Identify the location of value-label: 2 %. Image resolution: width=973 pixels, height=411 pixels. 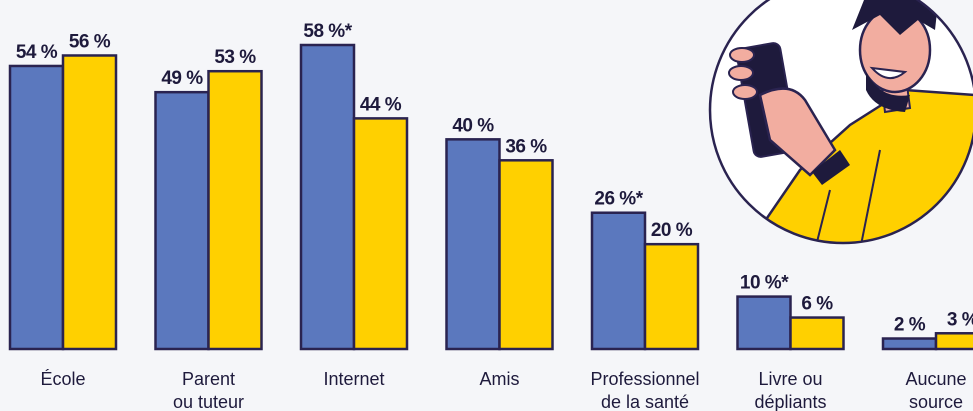
(910, 325).